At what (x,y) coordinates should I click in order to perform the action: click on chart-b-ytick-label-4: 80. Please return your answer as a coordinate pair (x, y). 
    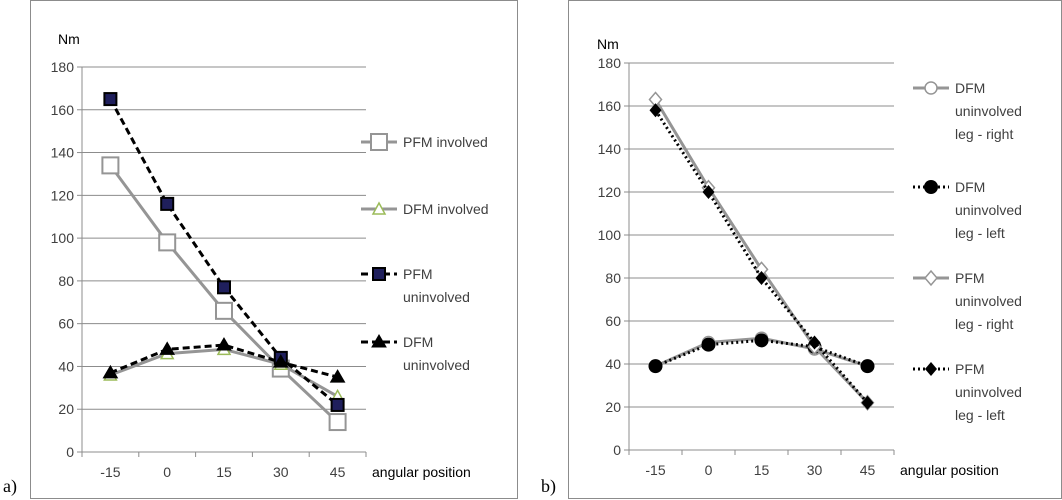
    Looking at the image, I should click on (613, 278).